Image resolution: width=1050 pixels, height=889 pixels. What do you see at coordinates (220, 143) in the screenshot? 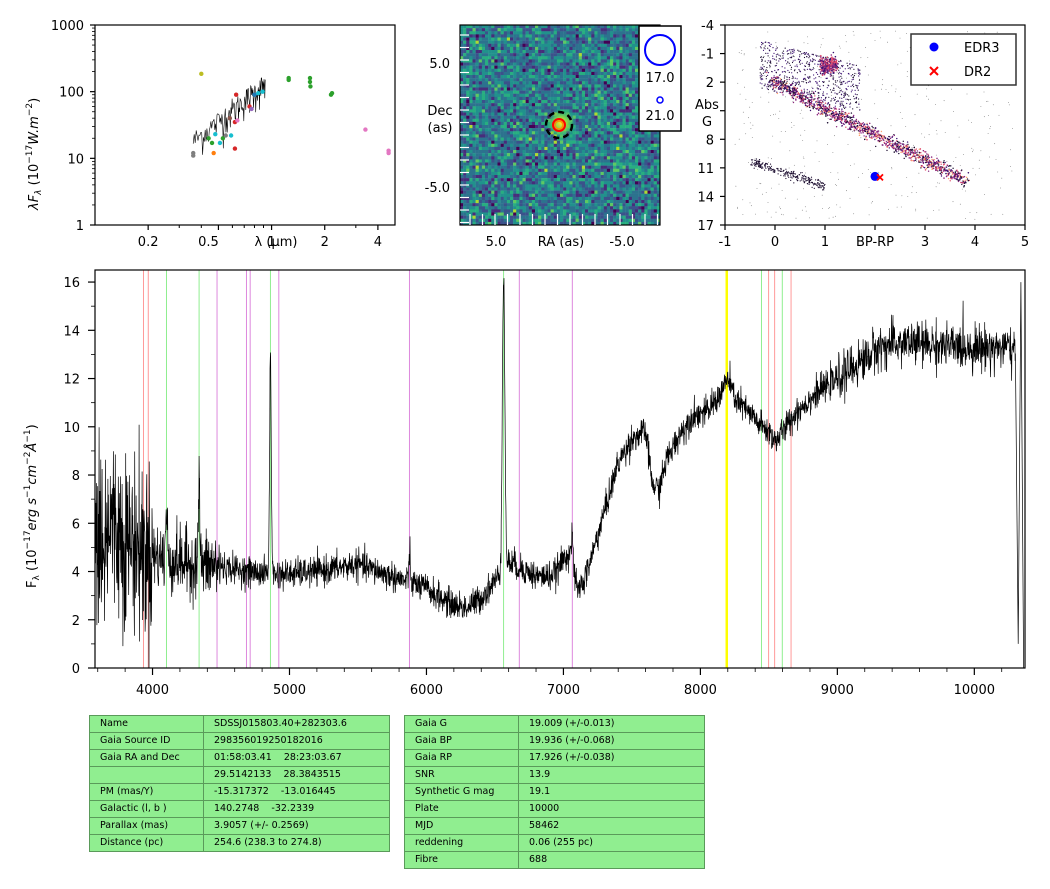
I see `sed-point` at bounding box center [220, 143].